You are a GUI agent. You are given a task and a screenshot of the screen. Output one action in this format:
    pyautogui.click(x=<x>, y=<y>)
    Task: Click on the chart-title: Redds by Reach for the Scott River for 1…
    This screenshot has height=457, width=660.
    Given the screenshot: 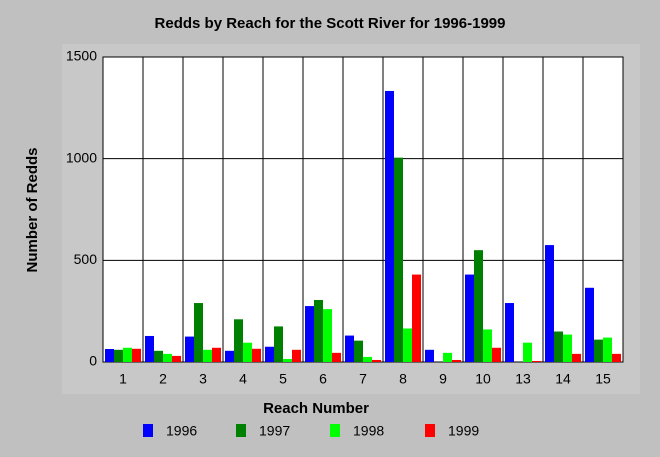 What is the action you would take?
    pyautogui.click(x=330, y=23)
    